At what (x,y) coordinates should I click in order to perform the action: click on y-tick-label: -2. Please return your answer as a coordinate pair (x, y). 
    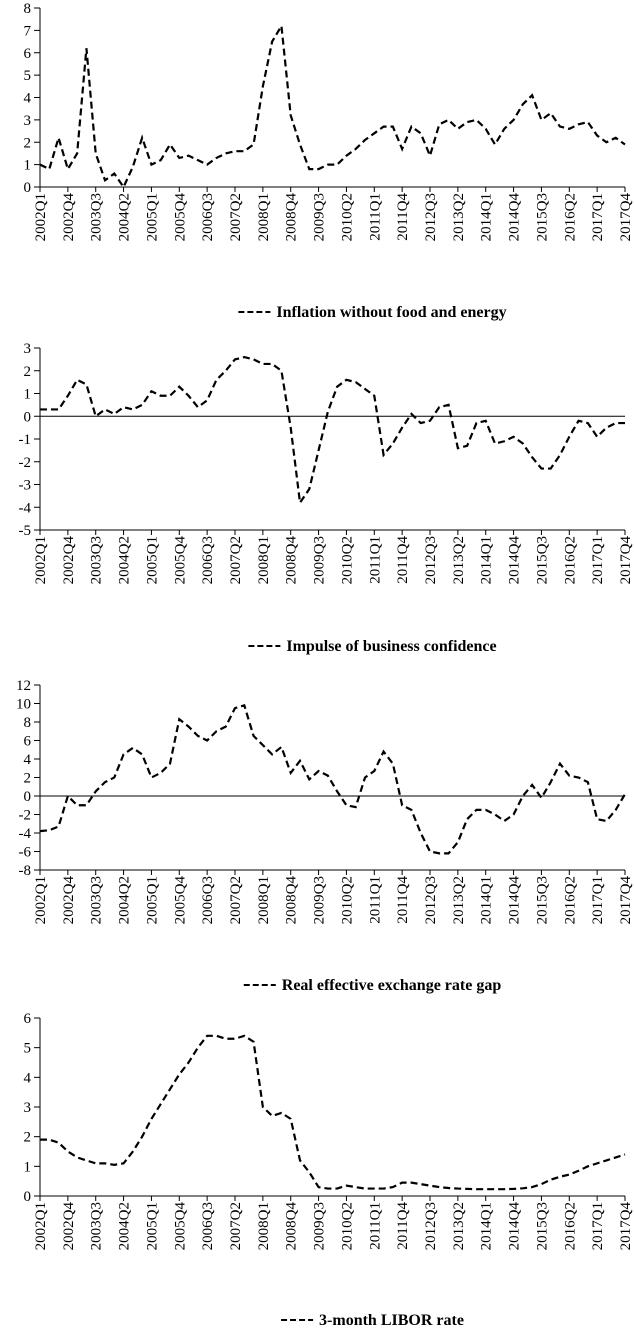
    Looking at the image, I should click on (25, 816).